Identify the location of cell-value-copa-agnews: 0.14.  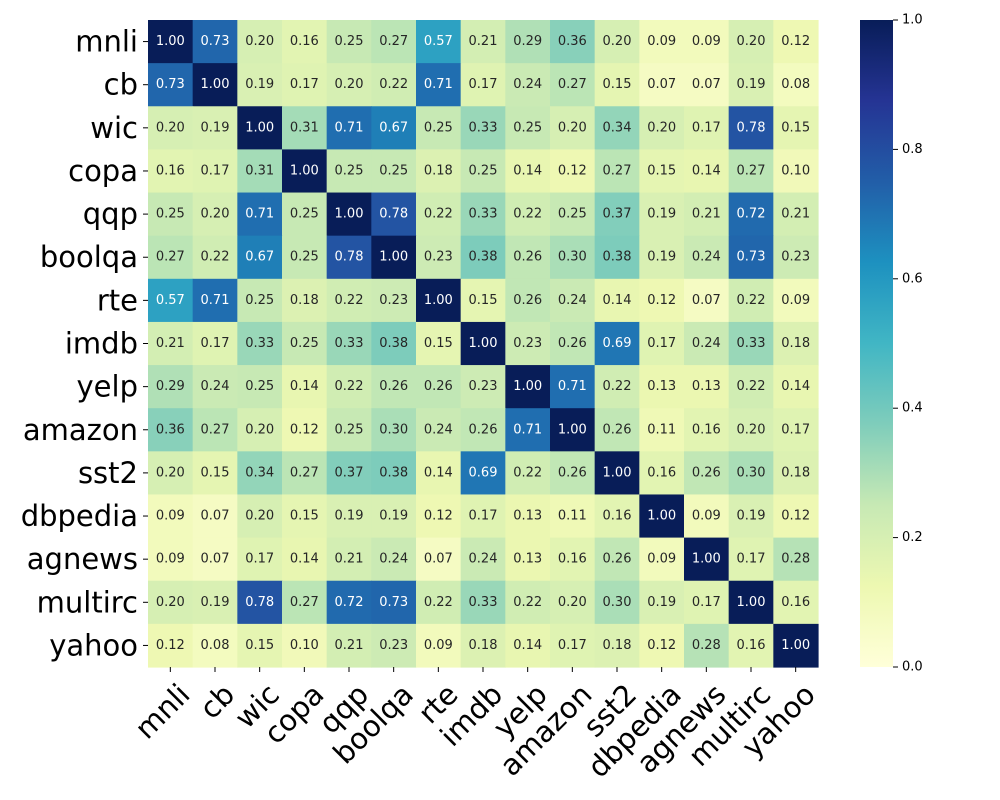
(706, 170).